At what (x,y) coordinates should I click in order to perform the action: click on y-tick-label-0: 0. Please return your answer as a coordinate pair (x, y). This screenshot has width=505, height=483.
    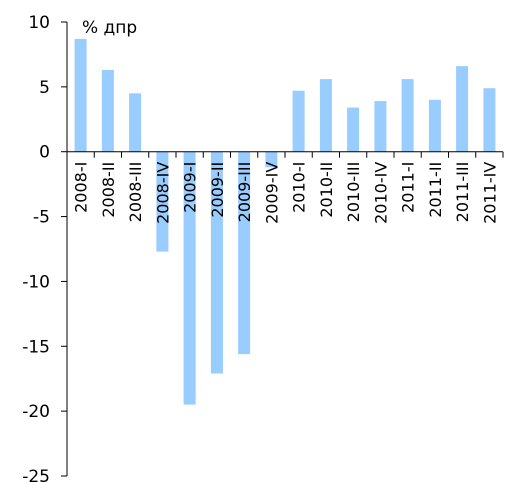
    Looking at the image, I should click on (44, 153).